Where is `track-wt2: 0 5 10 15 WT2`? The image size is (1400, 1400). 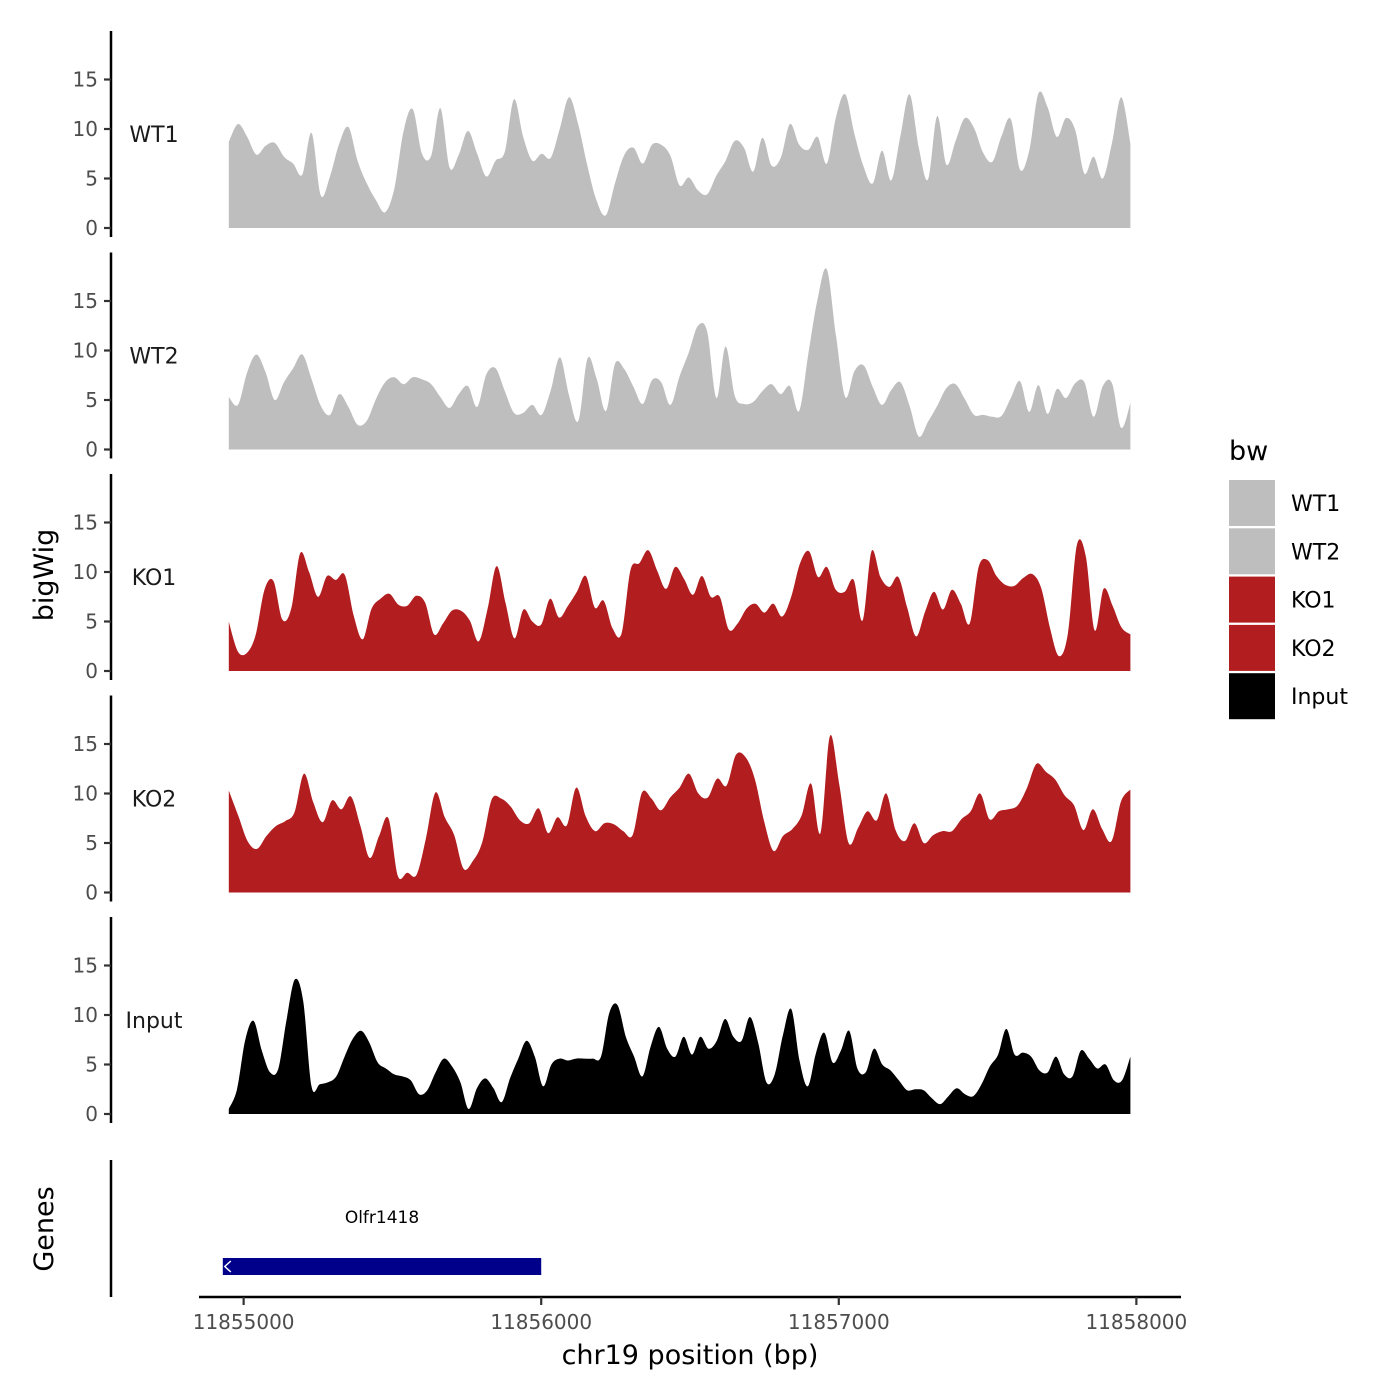
track-wt2: 0 5 10 15 WT2 is located at coordinates (602, 357).